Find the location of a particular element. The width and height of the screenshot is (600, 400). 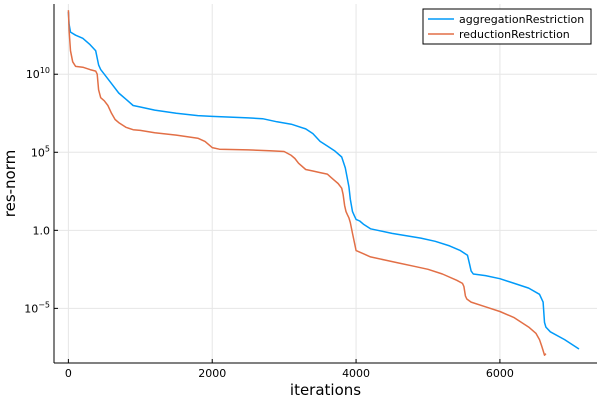

y-tick-label: 1.0 is located at coordinates (42, 230).